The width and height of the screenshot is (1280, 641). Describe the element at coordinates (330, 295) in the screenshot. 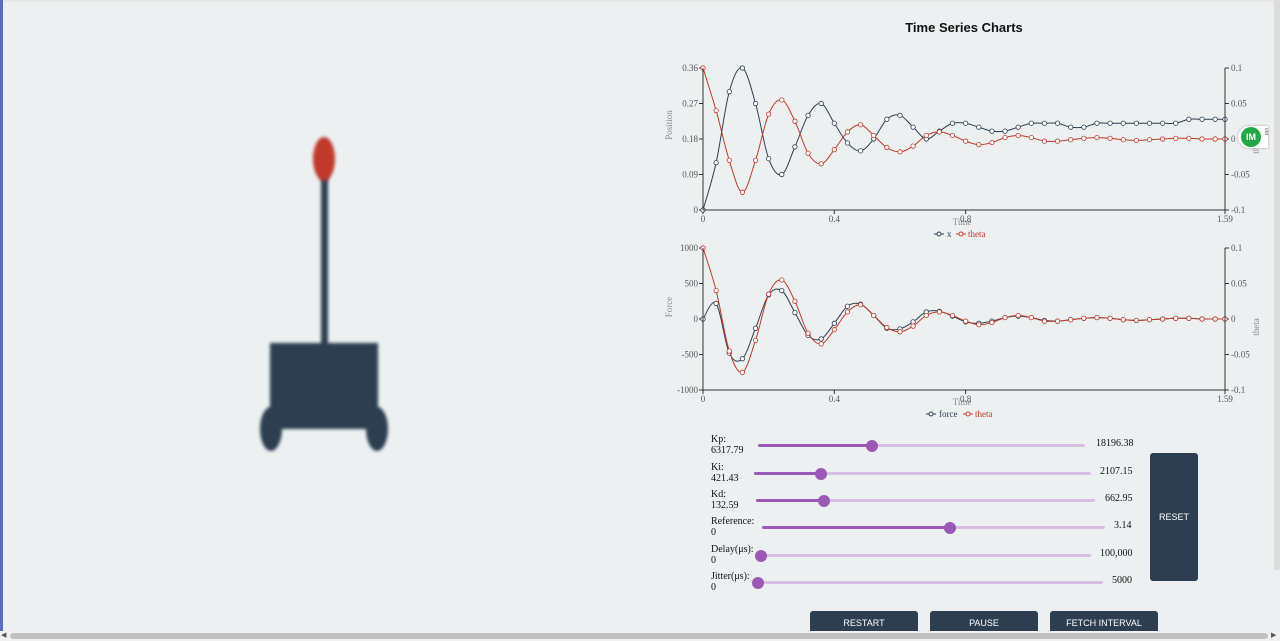

I see `cartpole-simulation` at that location.